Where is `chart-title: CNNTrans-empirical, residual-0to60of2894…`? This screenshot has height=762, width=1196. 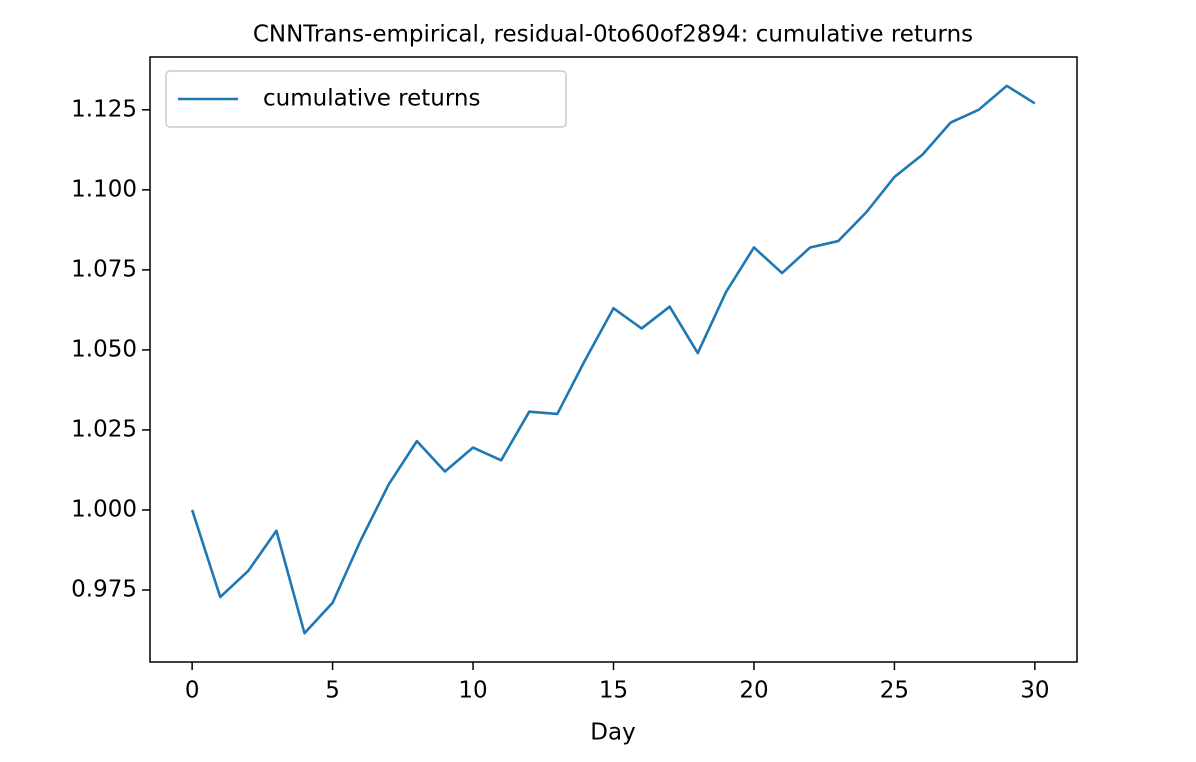 chart-title: CNNTrans-empirical, residual-0to60of2894… is located at coordinates (613, 35).